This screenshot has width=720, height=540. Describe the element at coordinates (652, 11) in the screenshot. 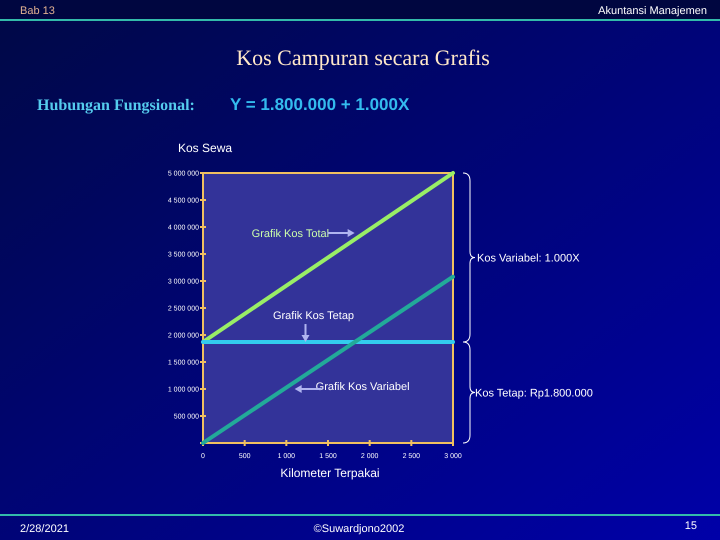

I see `text: Akuntansi Manajemen` at that location.